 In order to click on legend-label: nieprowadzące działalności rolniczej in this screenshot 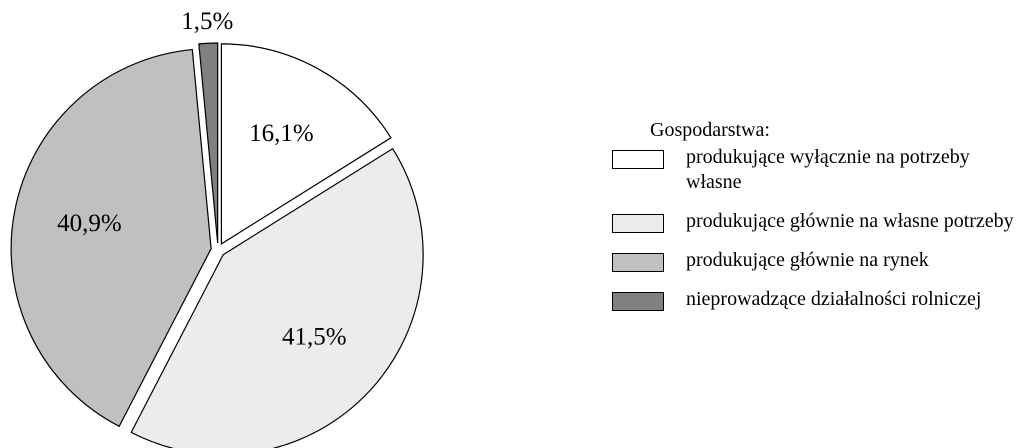, I will do `click(834, 299)`.